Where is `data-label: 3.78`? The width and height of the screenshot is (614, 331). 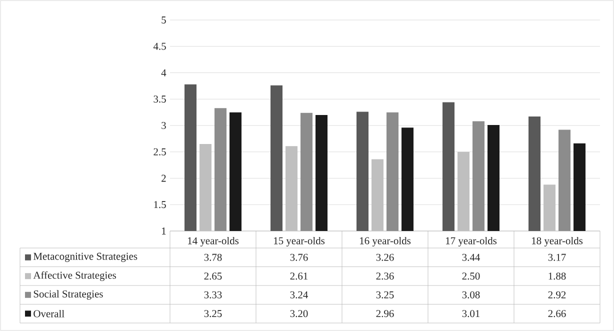 data-label: 3.78 is located at coordinates (213, 257).